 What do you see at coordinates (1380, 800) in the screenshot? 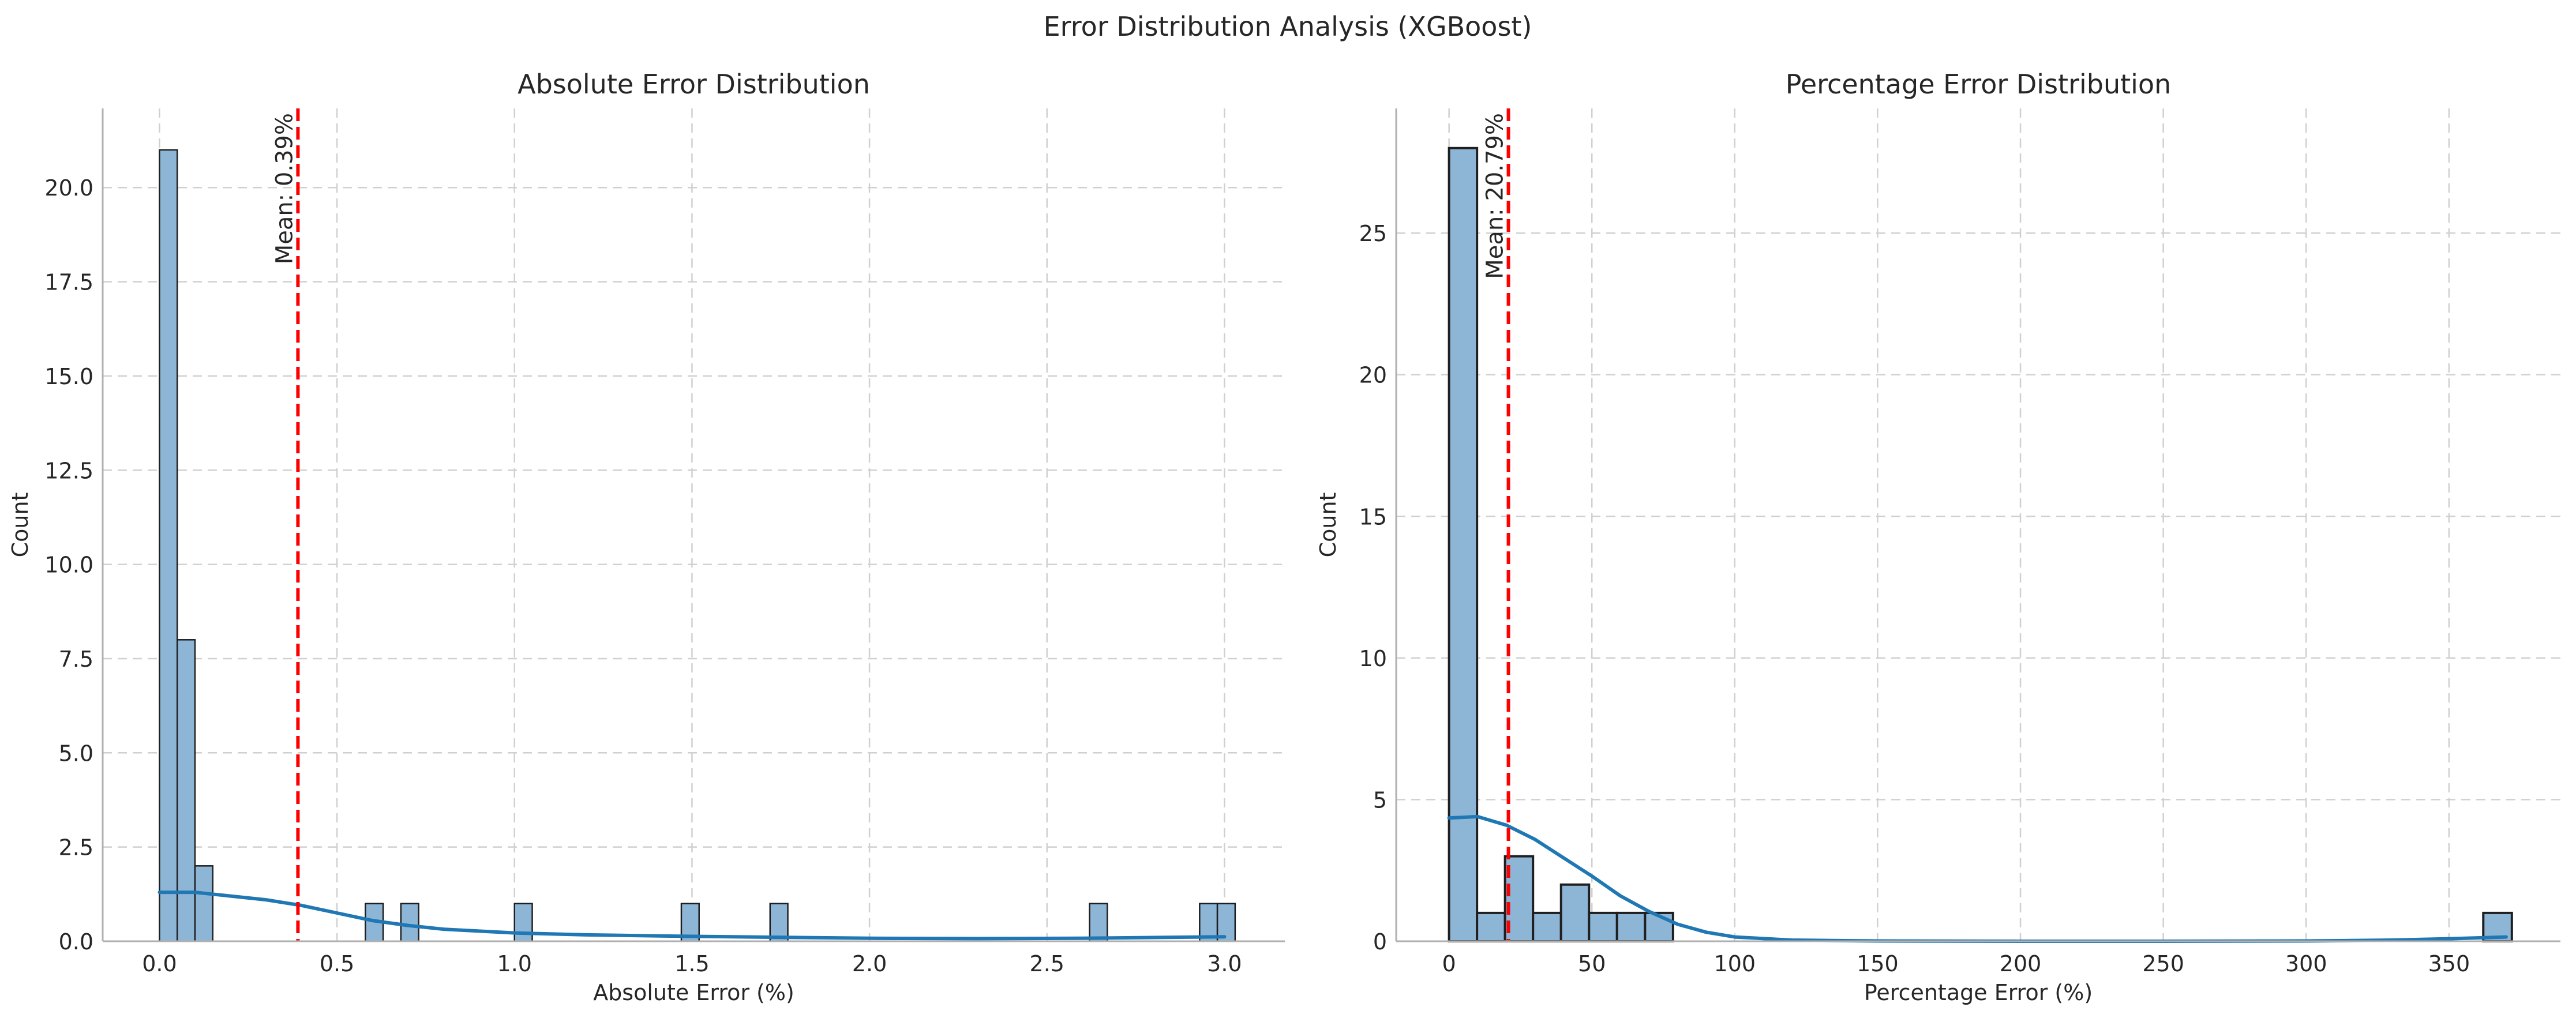
I see `y-tick-label: 5` at bounding box center [1380, 800].